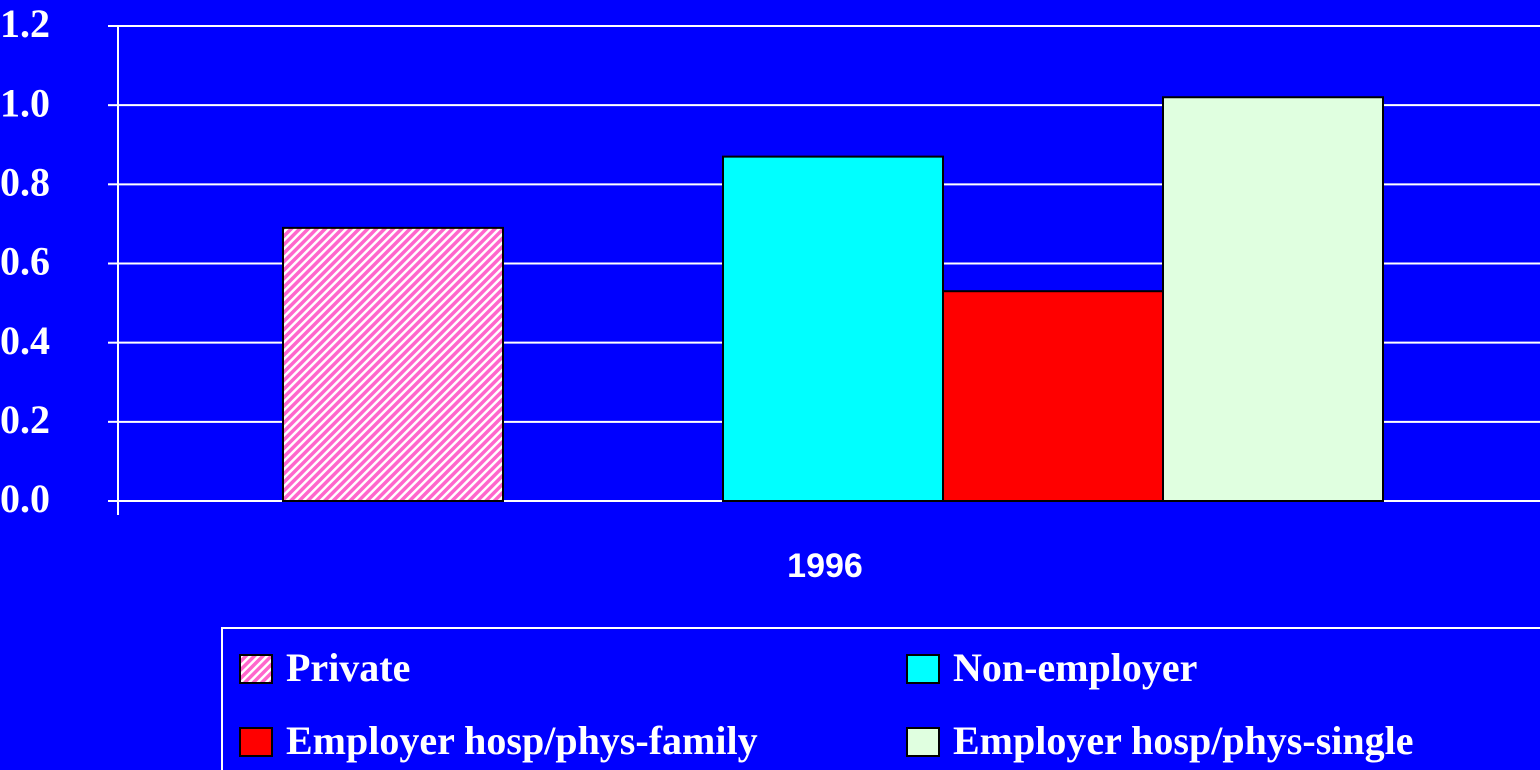 This screenshot has width=1540, height=770. What do you see at coordinates (25, 498) in the screenshot?
I see `y-tick-label: 0.0` at bounding box center [25, 498].